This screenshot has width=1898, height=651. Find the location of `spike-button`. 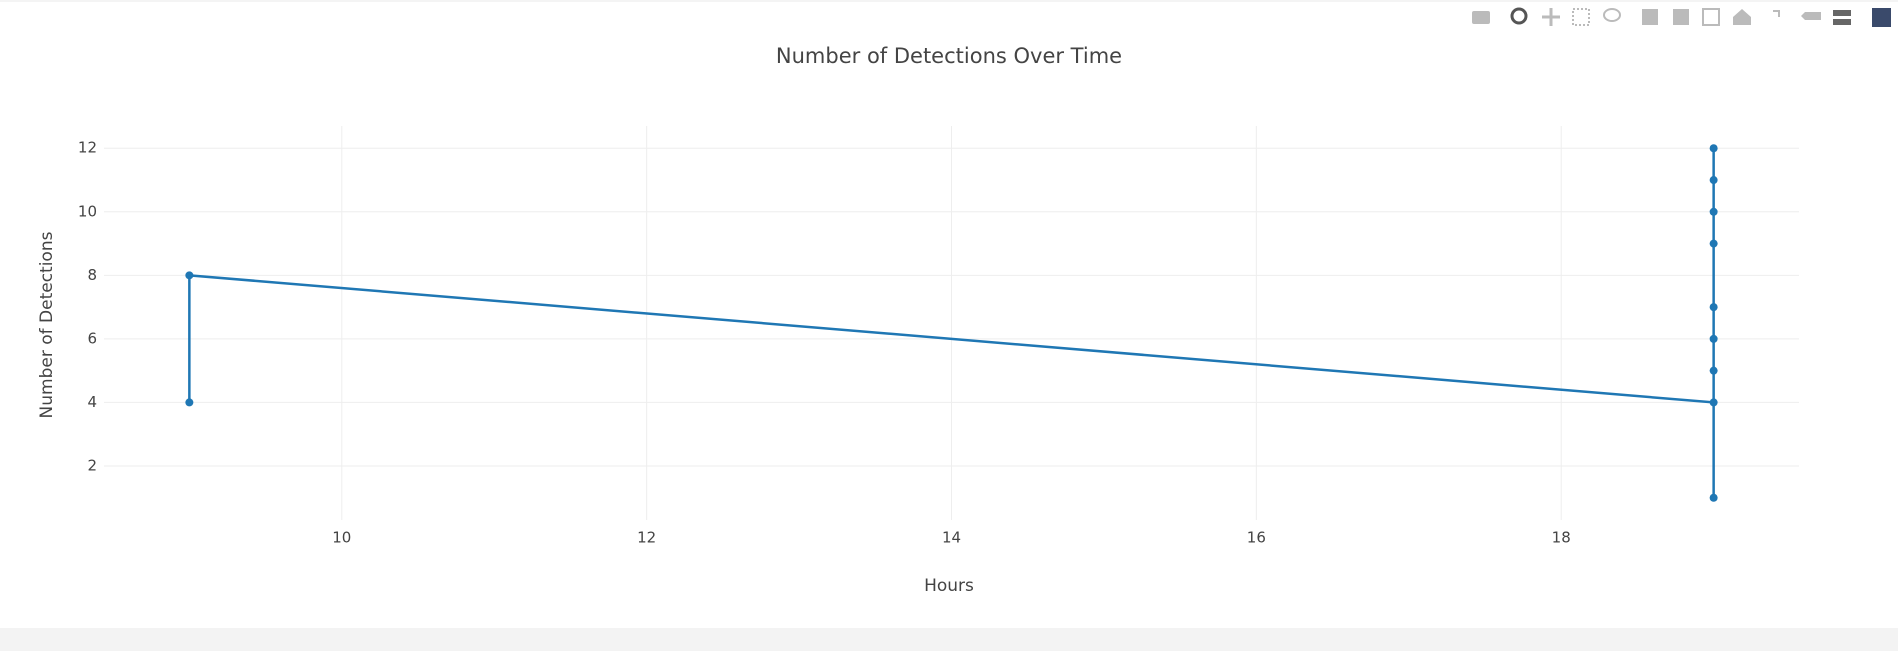

spike-button is located at coordinates (1776, 13).